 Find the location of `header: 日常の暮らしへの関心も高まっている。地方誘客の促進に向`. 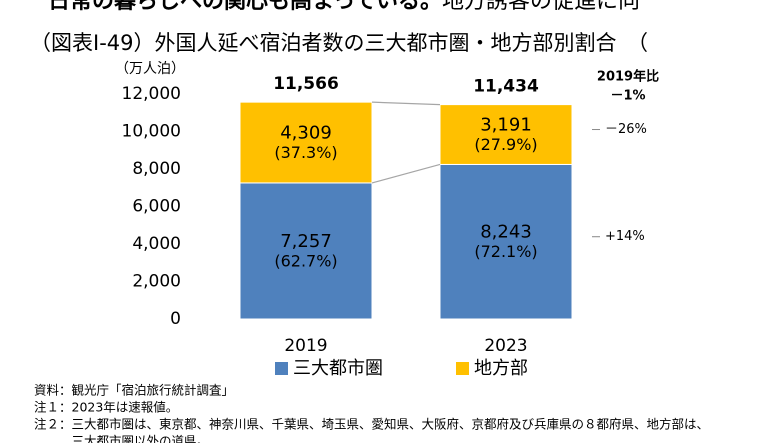

header: 日常の暮らしへの関心も高まっている。地方誘客の促進に向 is located at coordinates (344, 7).